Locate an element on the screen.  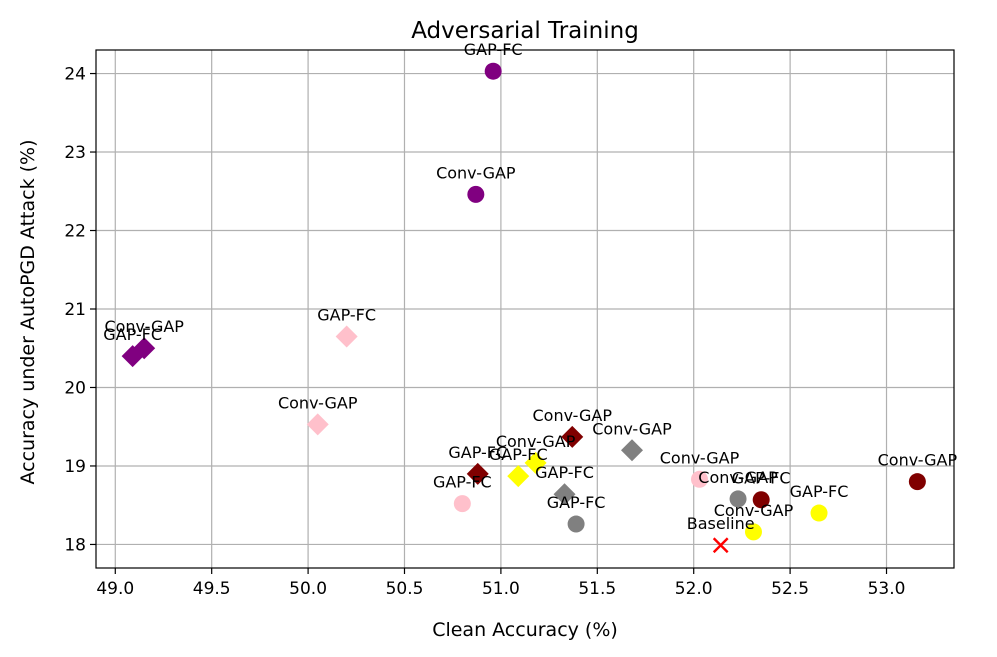
y-tick-label: 20 is located at coordinates (75, 388).